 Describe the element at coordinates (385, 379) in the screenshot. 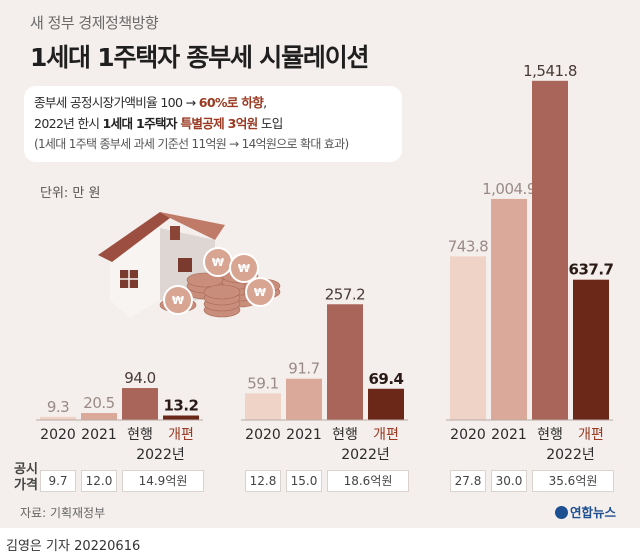

I see `value-label-1-3: 69.4` at that location.